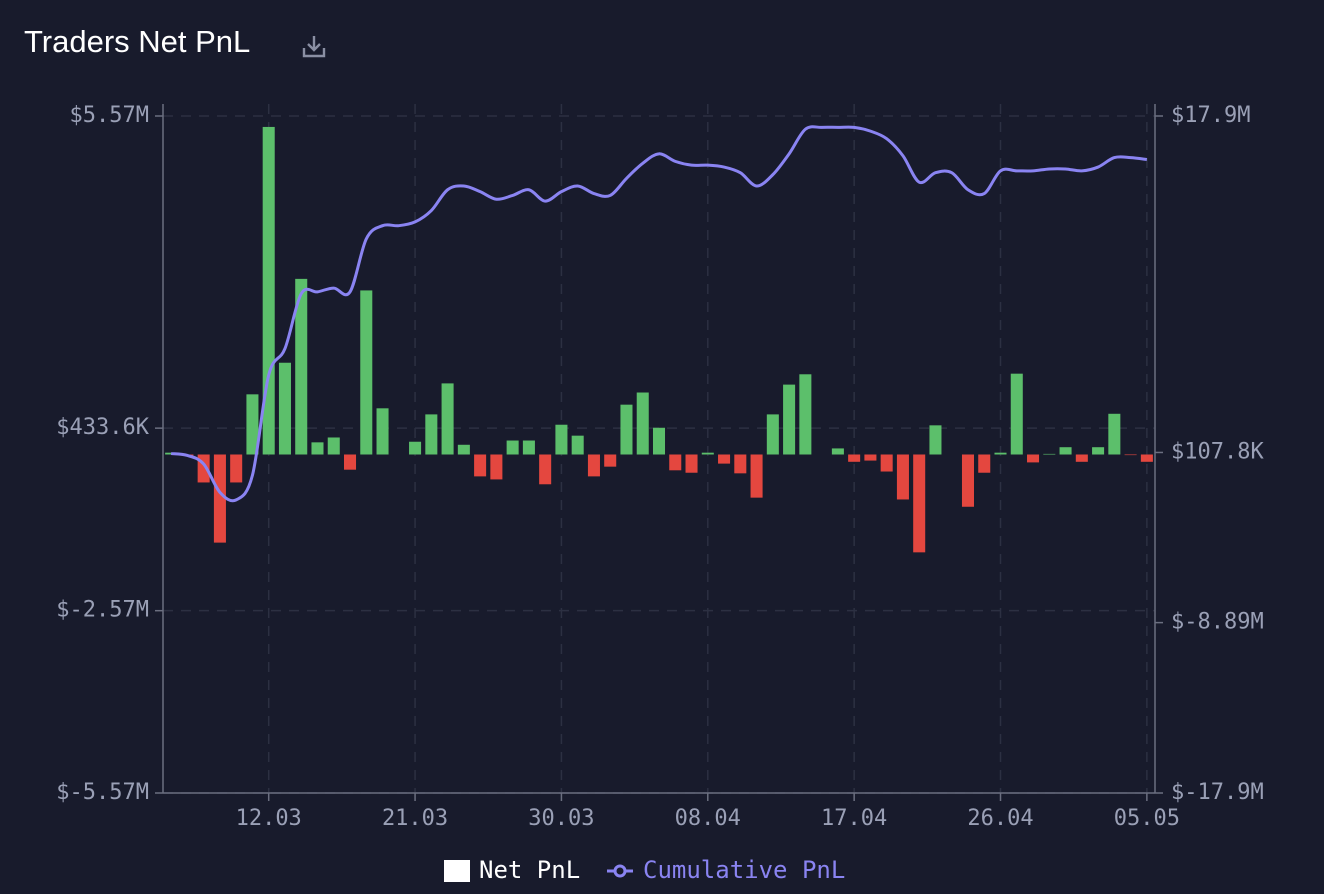  What do you see at coordinates (1217, 622) in the screenshot?
I see `y2-tick-label: $-8.89M` at bounding box center [1217, 622].